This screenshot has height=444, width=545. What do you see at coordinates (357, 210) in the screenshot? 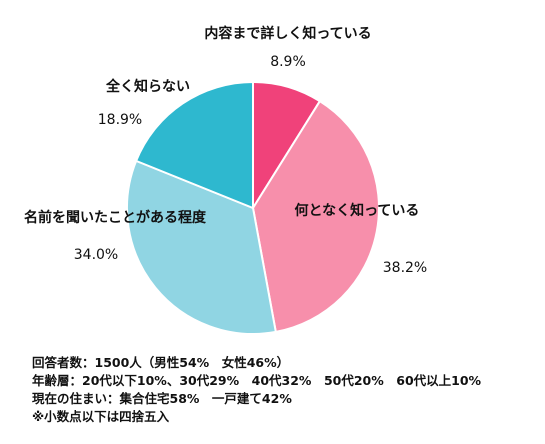
I see `slice-label-somewhat: 何となく知っている` at bounding box center [357, 210].